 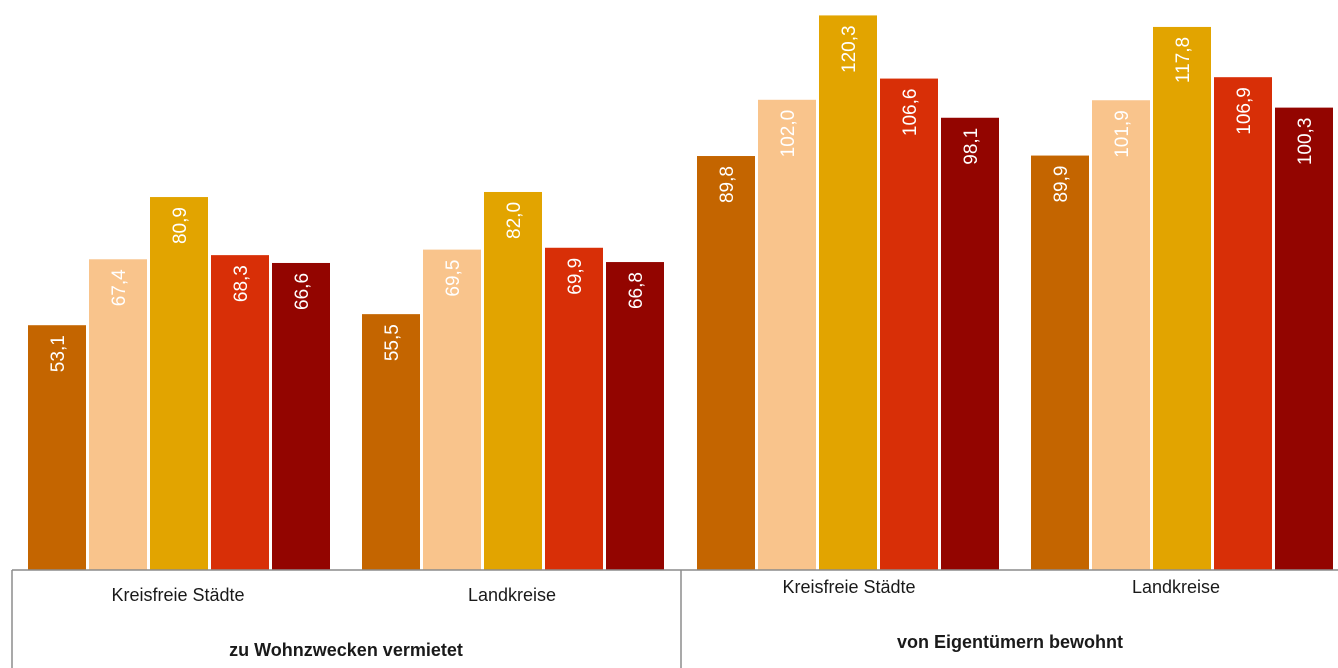 What do you see at coordinates (1244, 111) in the screenshot?
I see `bar-value-label: 106,9` at bounding box center [1244, 111].